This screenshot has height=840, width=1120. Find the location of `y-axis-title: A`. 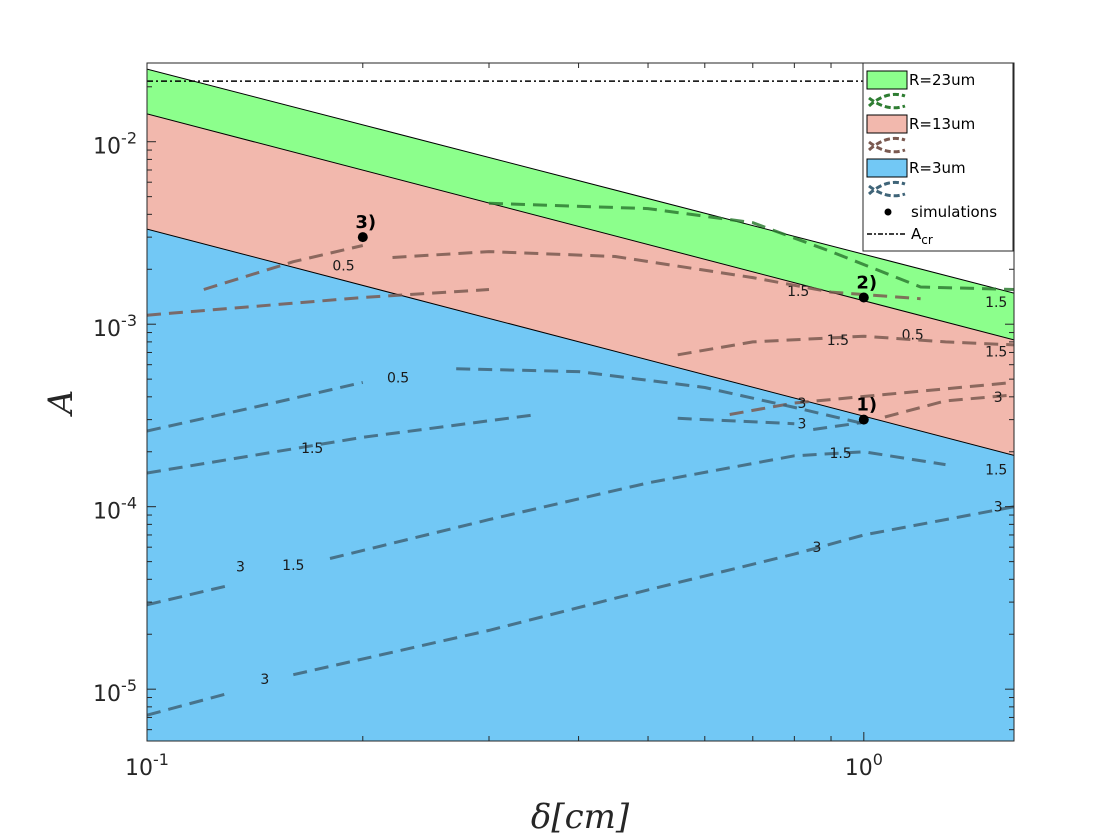

y-axis-title: A is located at coordinates (61, 404).